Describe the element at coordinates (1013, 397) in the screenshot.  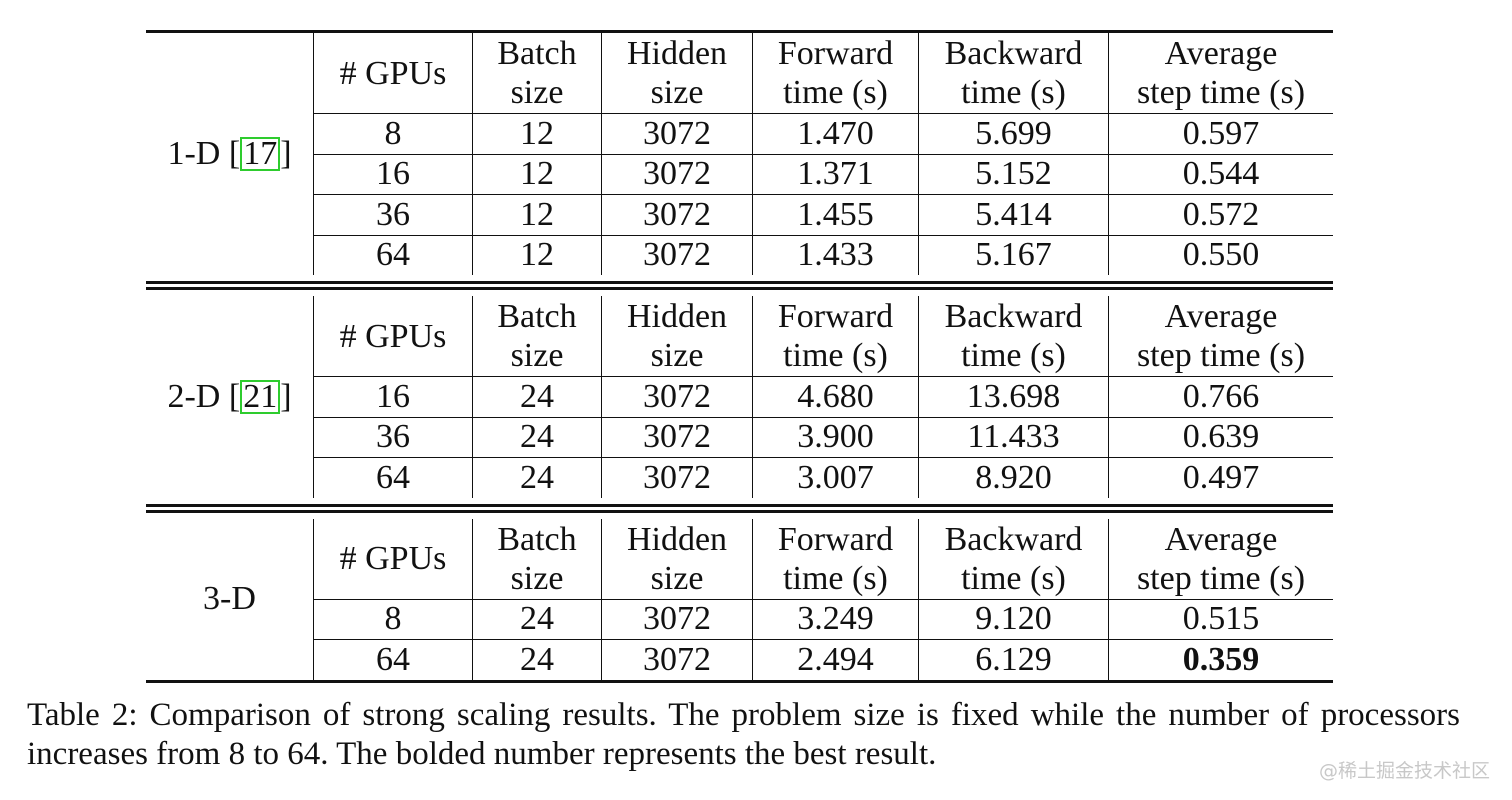
I see `table-cell: 13.698` at that location.